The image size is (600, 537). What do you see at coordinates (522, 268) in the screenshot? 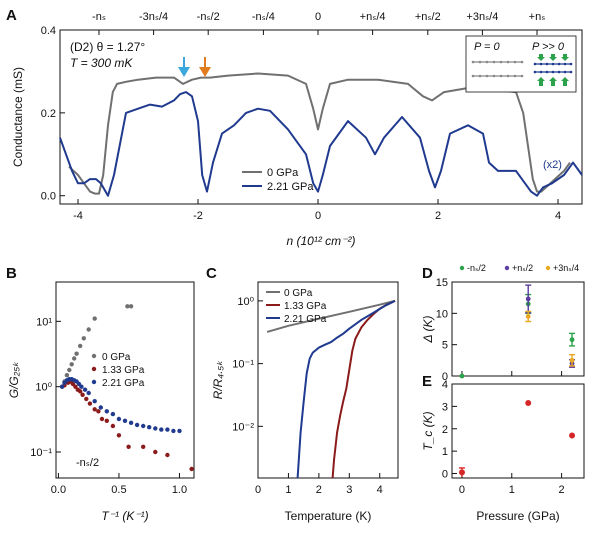
I see `legend-label-d-plus-half: +nₛ/2` at bounding box center [522, 268].